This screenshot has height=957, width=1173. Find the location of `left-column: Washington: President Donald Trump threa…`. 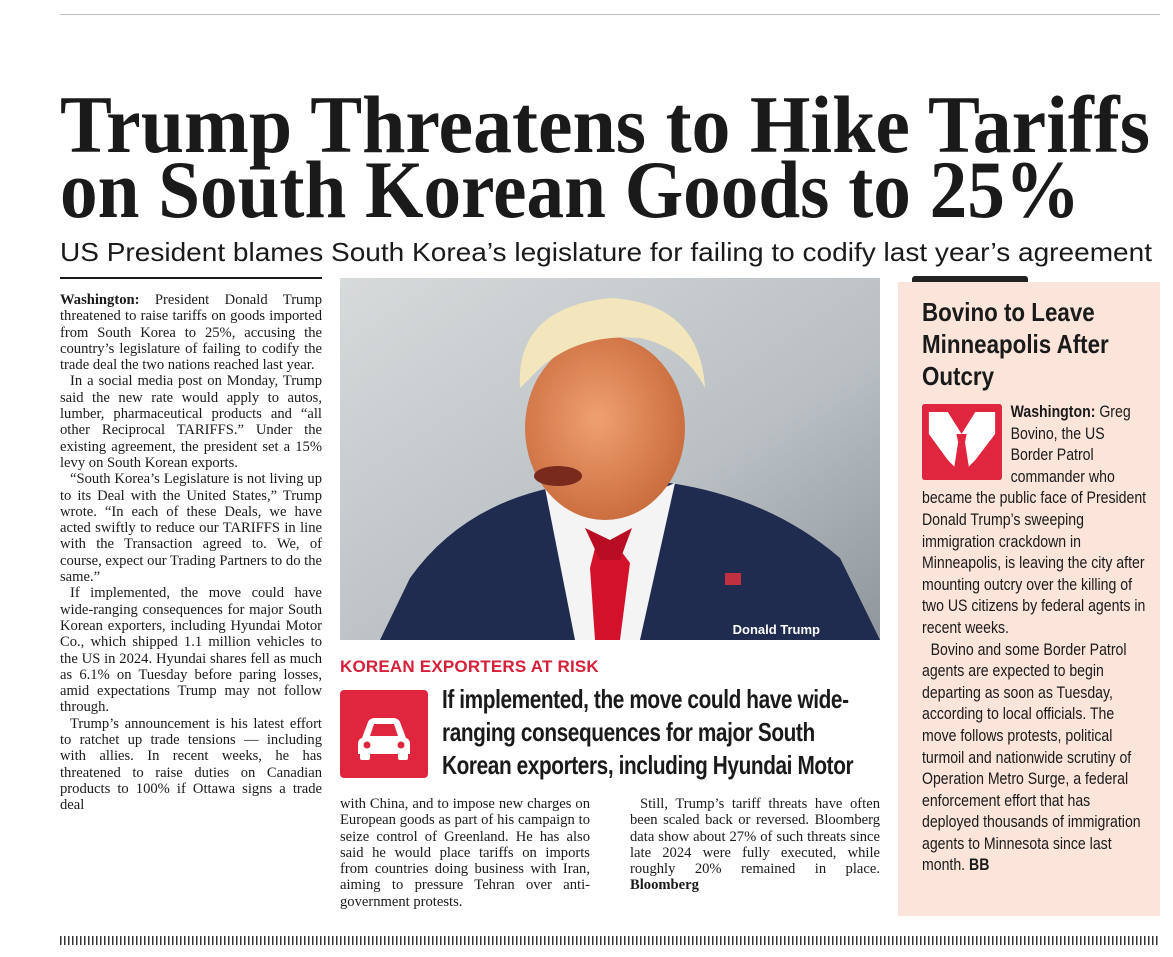

left-column: Washington: President Donald Trump threa… is located at coordinates (191, 607).